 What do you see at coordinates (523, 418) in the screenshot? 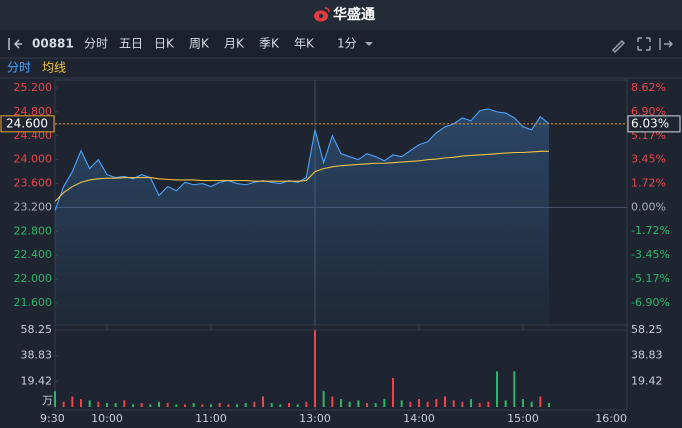
I see `x-tick-label: 15:00` at bounding box center [523, 418].